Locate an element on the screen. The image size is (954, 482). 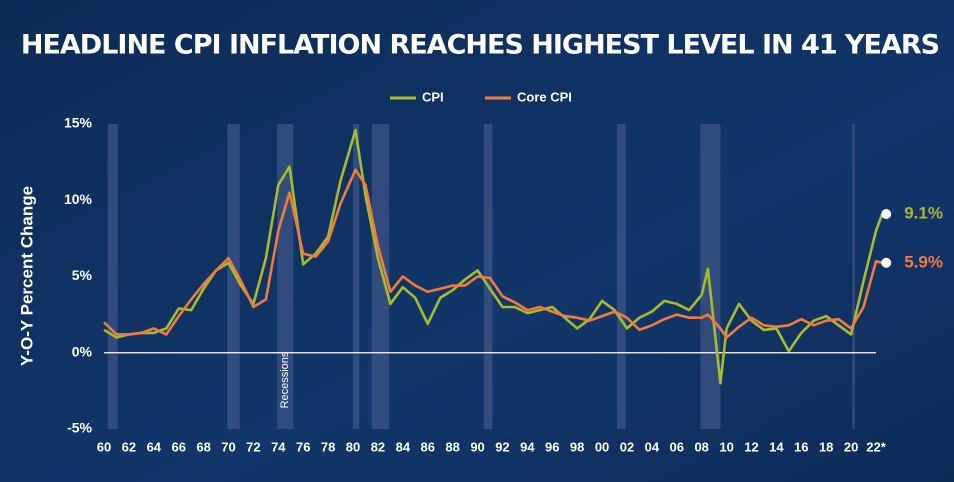
x-tick-label: 96 is located at coordinates (552, 446).